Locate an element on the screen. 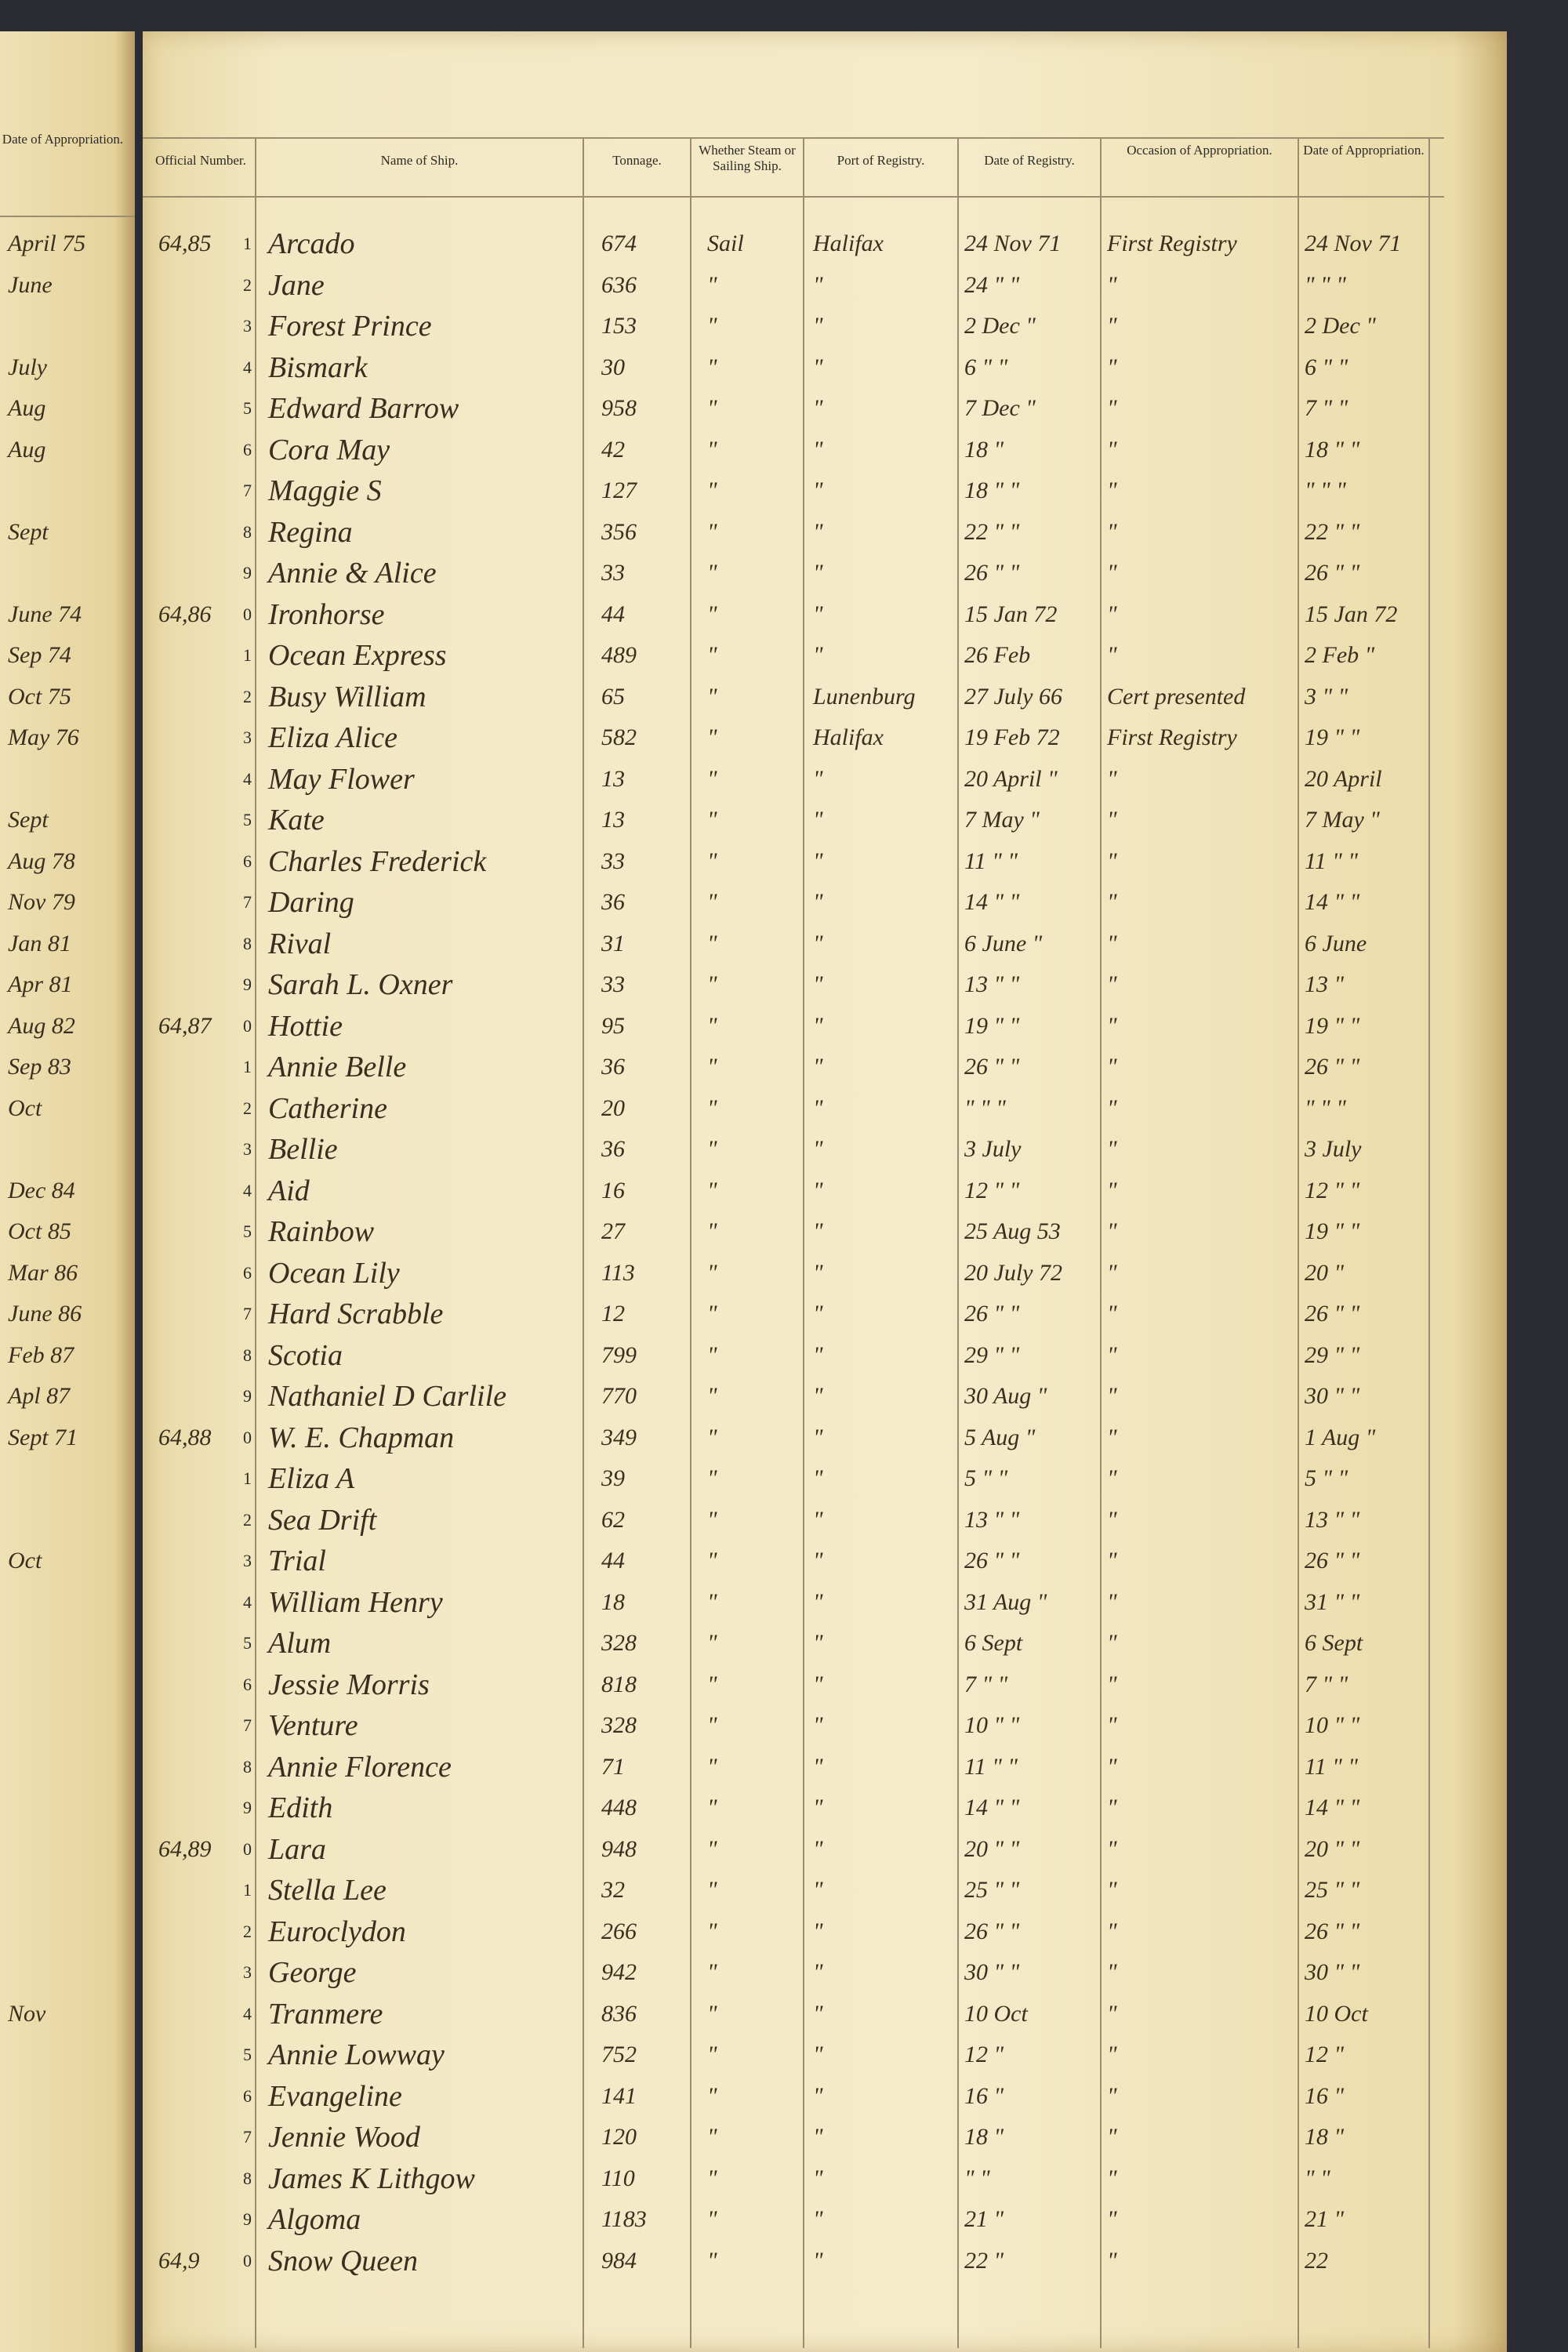 The width and height of the screenshot is (1568, 2352). ship-name: Arcado is located at coordinates (311, 243).